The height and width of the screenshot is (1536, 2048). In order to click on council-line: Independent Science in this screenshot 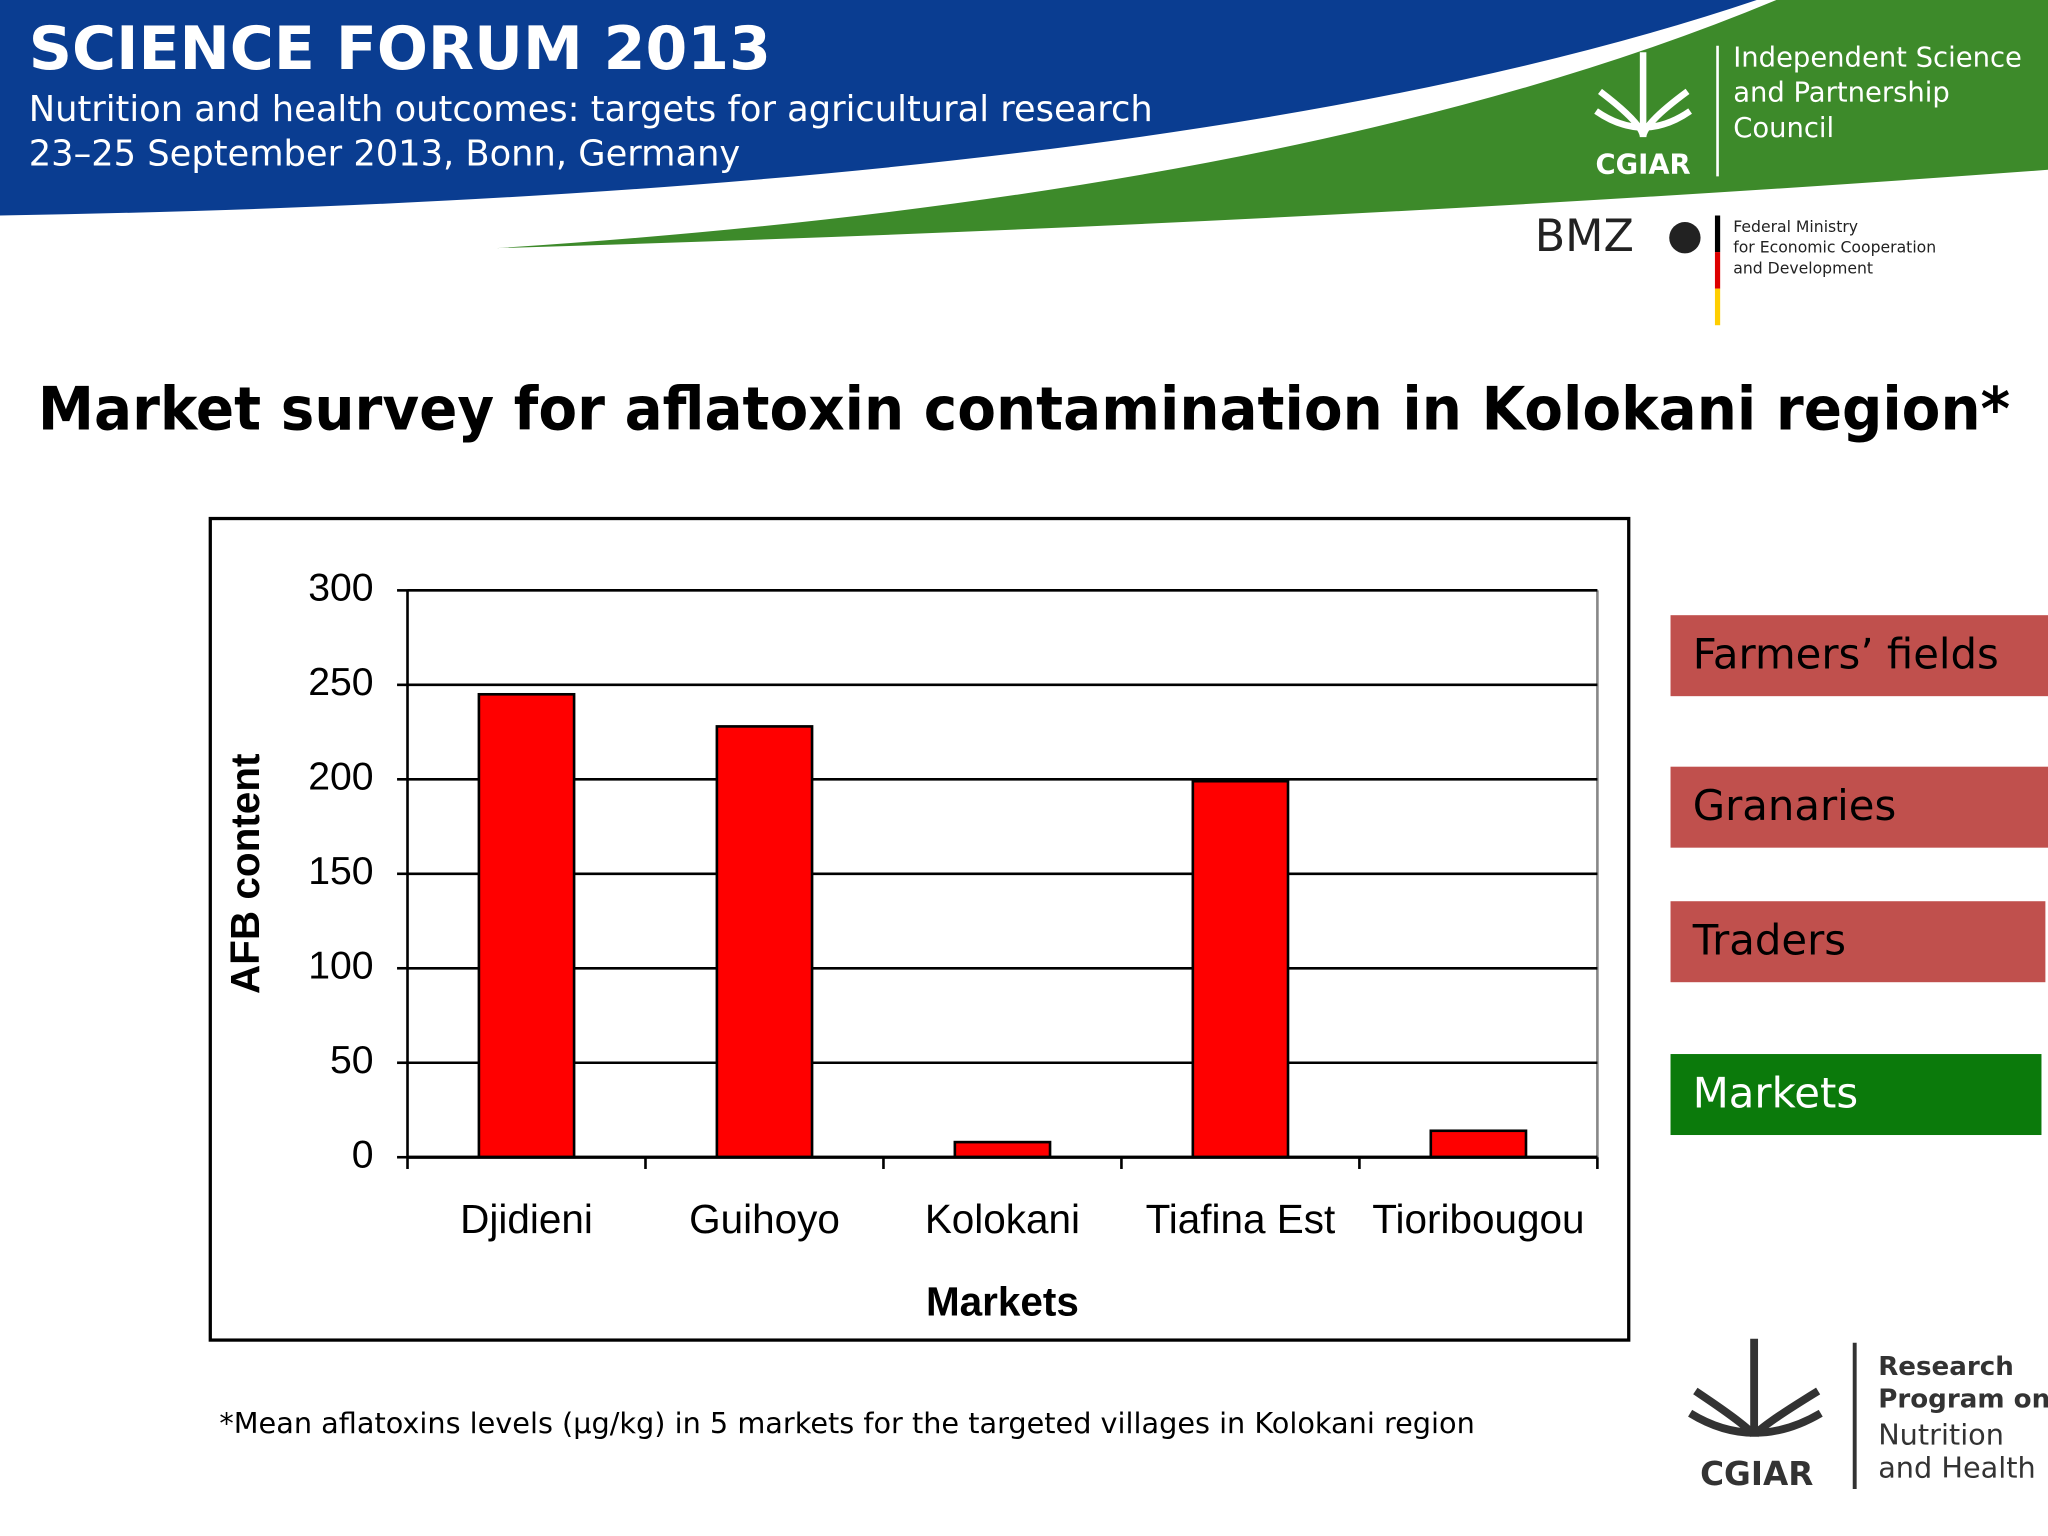, I will do `click(1877, 57)`.